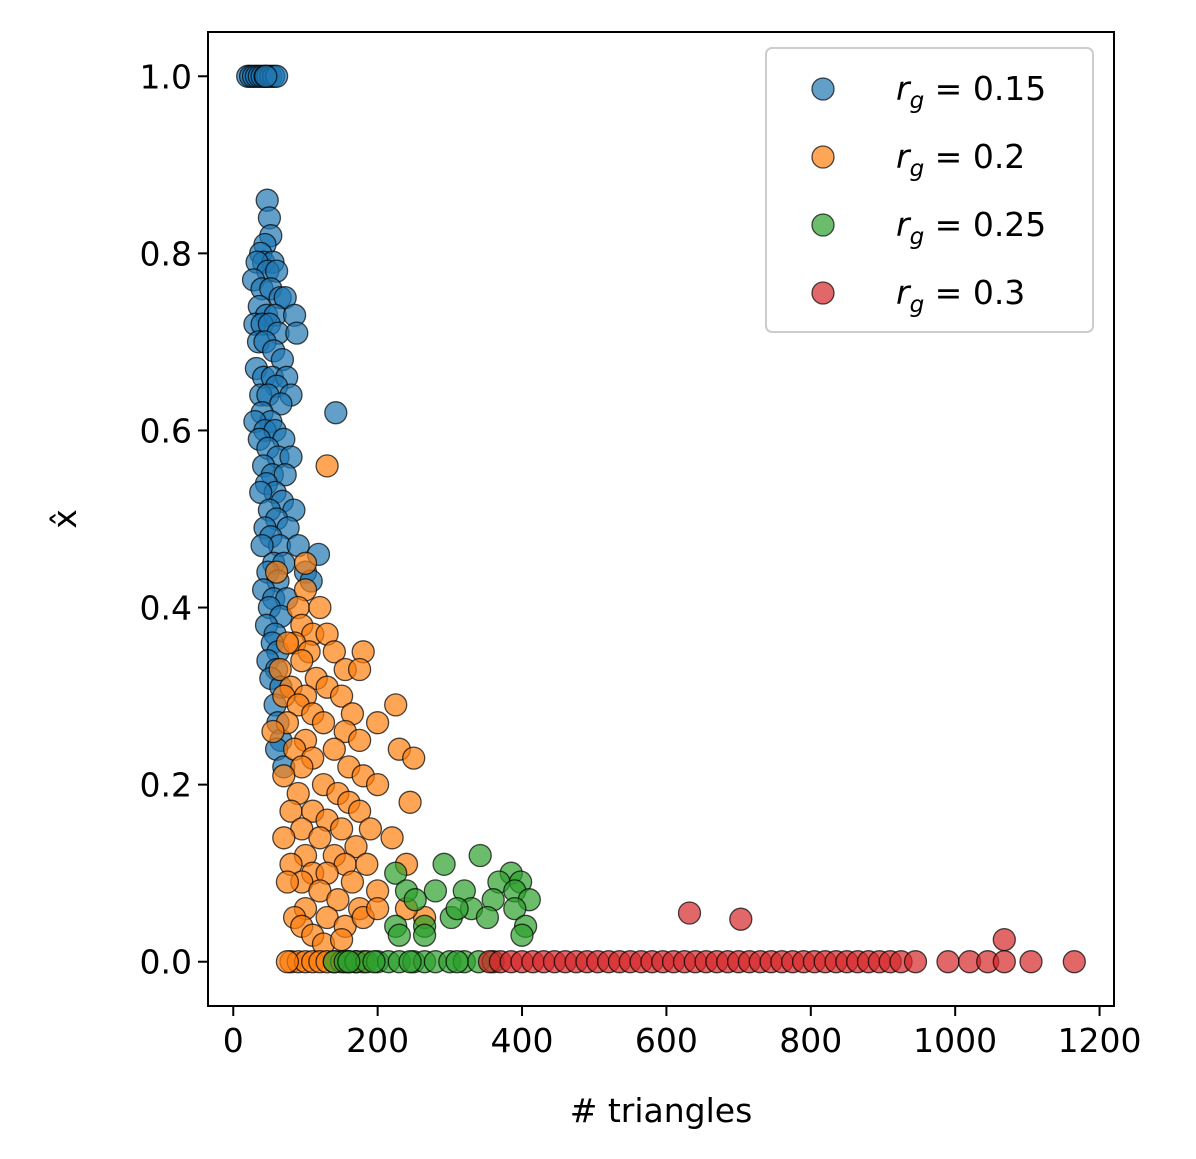 The image size is (1196, 1159). I want to click on y-tick-label: 1.0, so click(166, 76).